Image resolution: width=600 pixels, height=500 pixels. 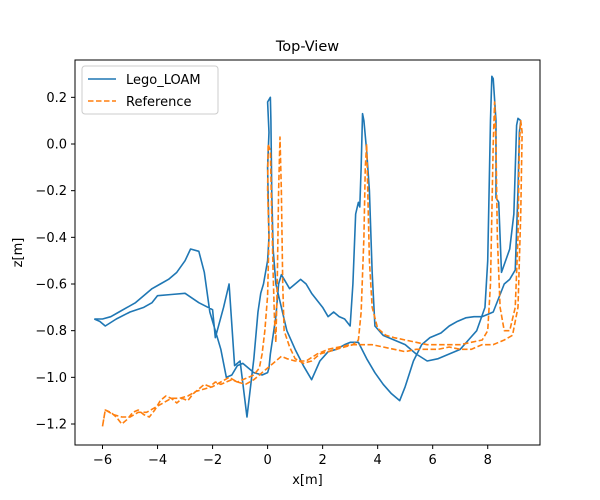 What do you see at coordinates (322, 460) in the screenshot?
I see `x-tick-label: 2` at bounding box center [322, 460].